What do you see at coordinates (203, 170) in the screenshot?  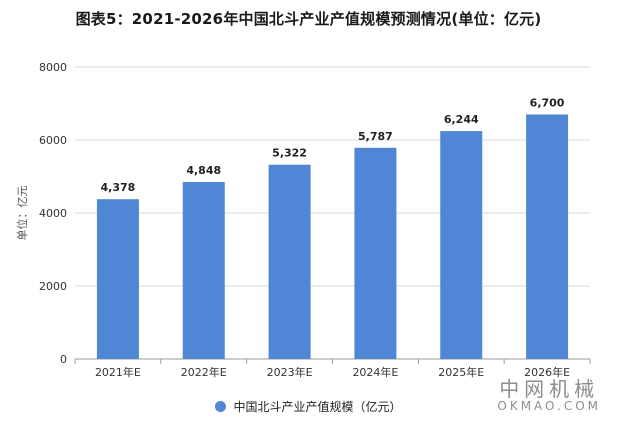 I see `bar-value-label: 4,848` at bounding box center [203, 170].